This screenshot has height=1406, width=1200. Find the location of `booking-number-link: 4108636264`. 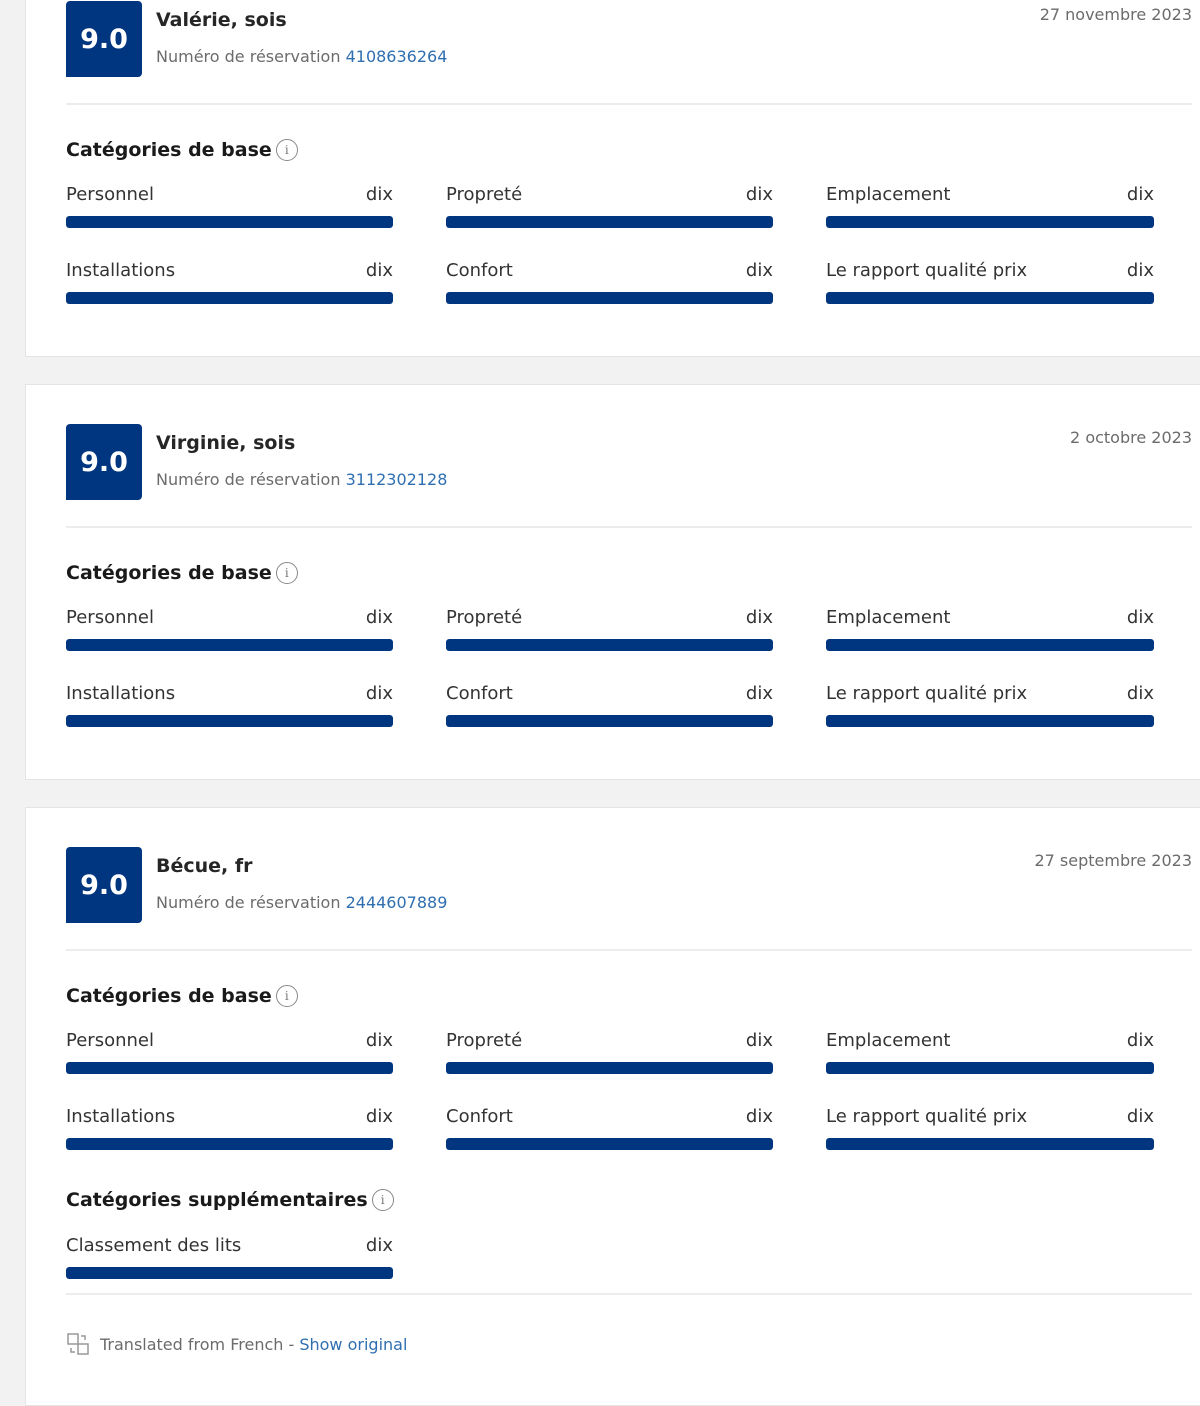

booking-number-link: 4108636264 is located at coordinates (396, 56).